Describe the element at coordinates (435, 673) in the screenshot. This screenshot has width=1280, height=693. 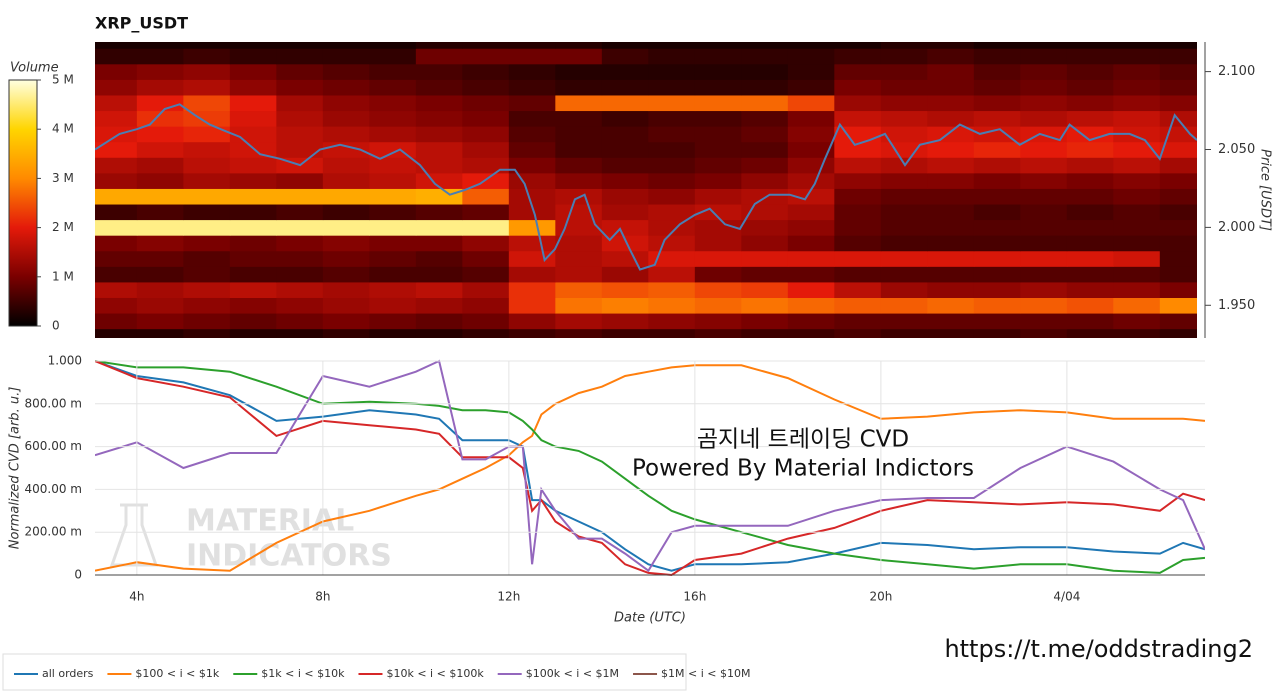
I see `legend-label: $10k < i < $100k` at that location.